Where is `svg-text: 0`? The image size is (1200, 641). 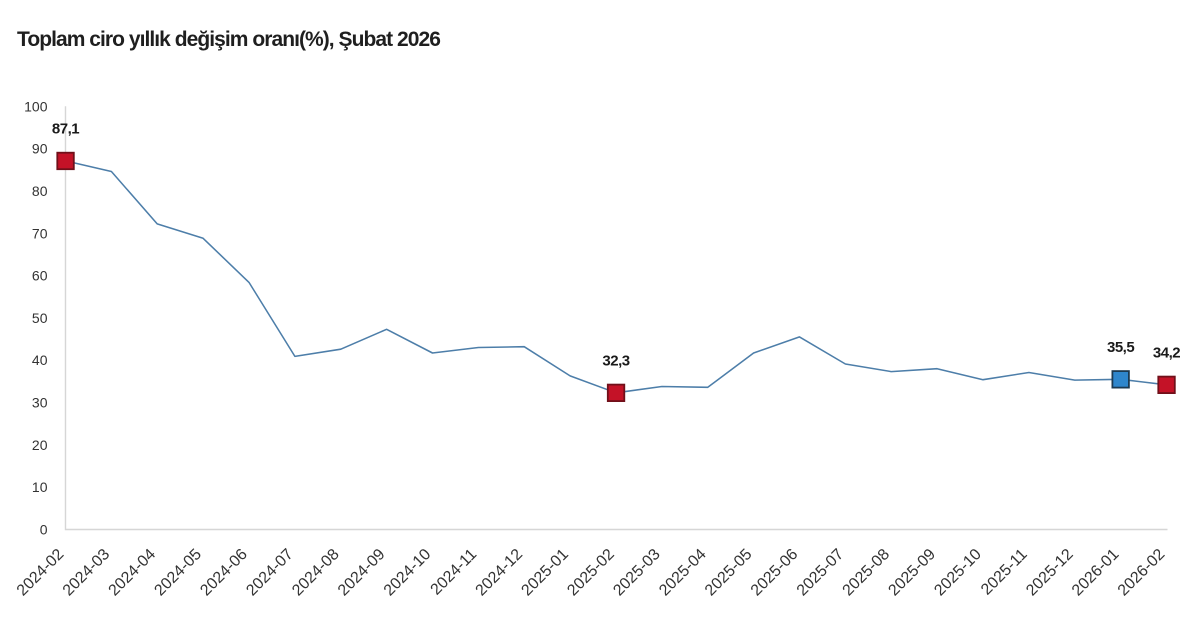 svg-text: 0 is located at coordinates (44, 530).